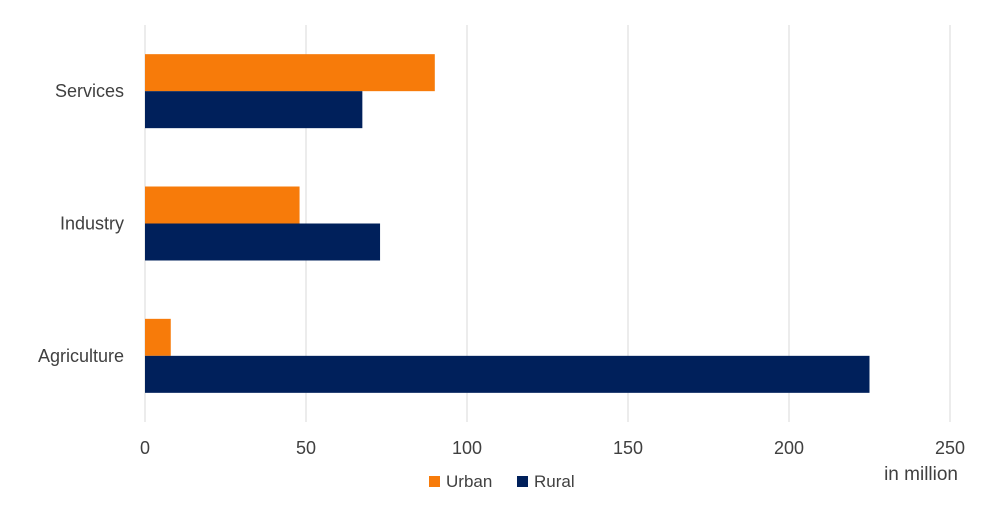 The width and height of the screenshot is (1000, 519). I want to click on x-tick-150: 150, so click(628, 448).